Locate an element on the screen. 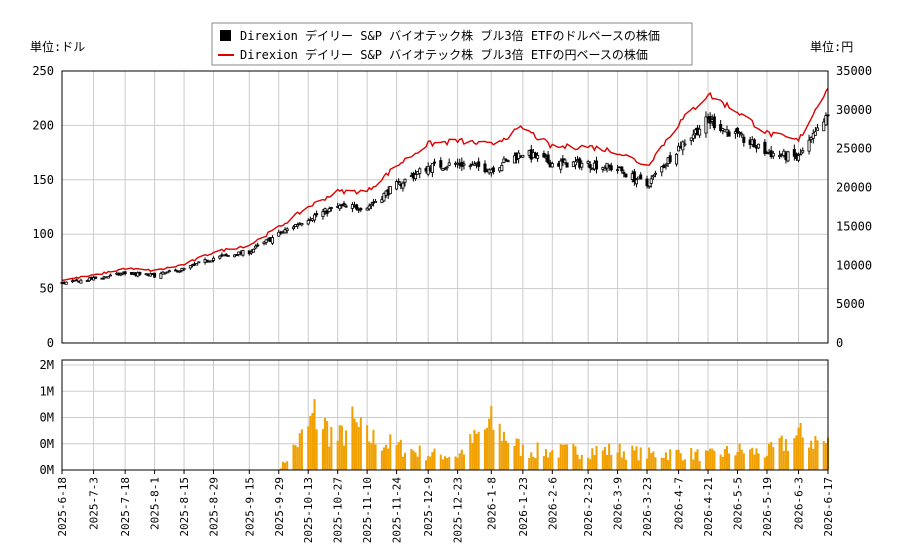 This screenshot has width=900, height=555. x-tick-label: 2025-11-10 is located at coordinates (367, 510).